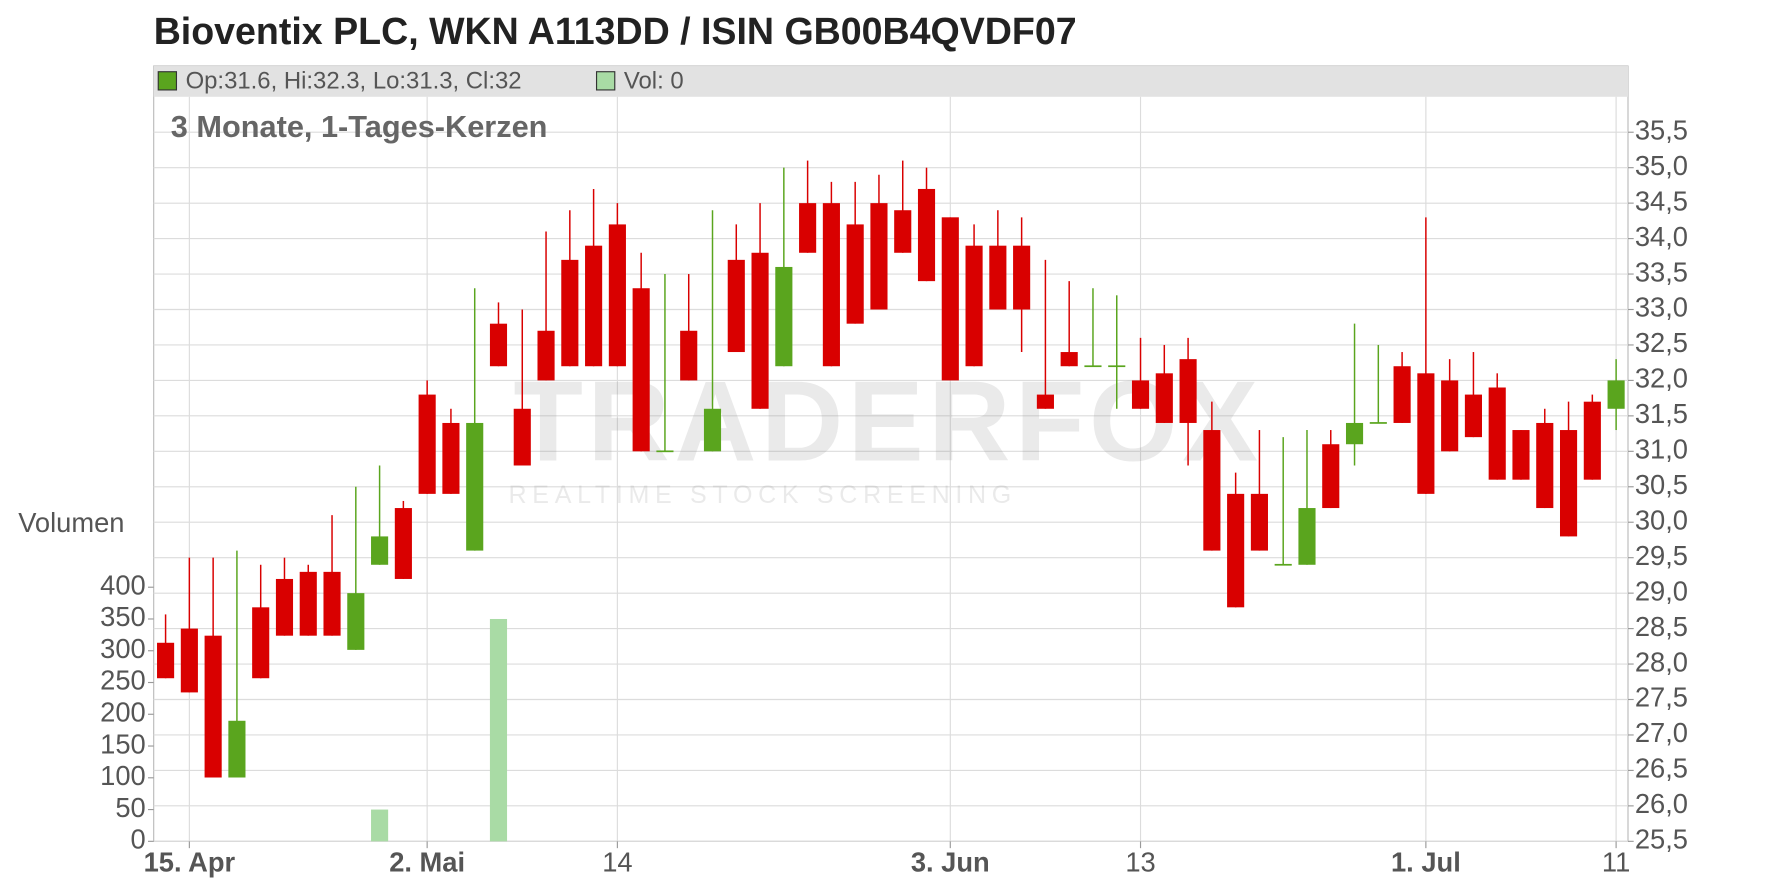  What do you see at coordinates (763, 495) in the screenshot?
I see `watermark-tagline: REALTIME STOCK SCREENING` at bounding box center [763, 495].